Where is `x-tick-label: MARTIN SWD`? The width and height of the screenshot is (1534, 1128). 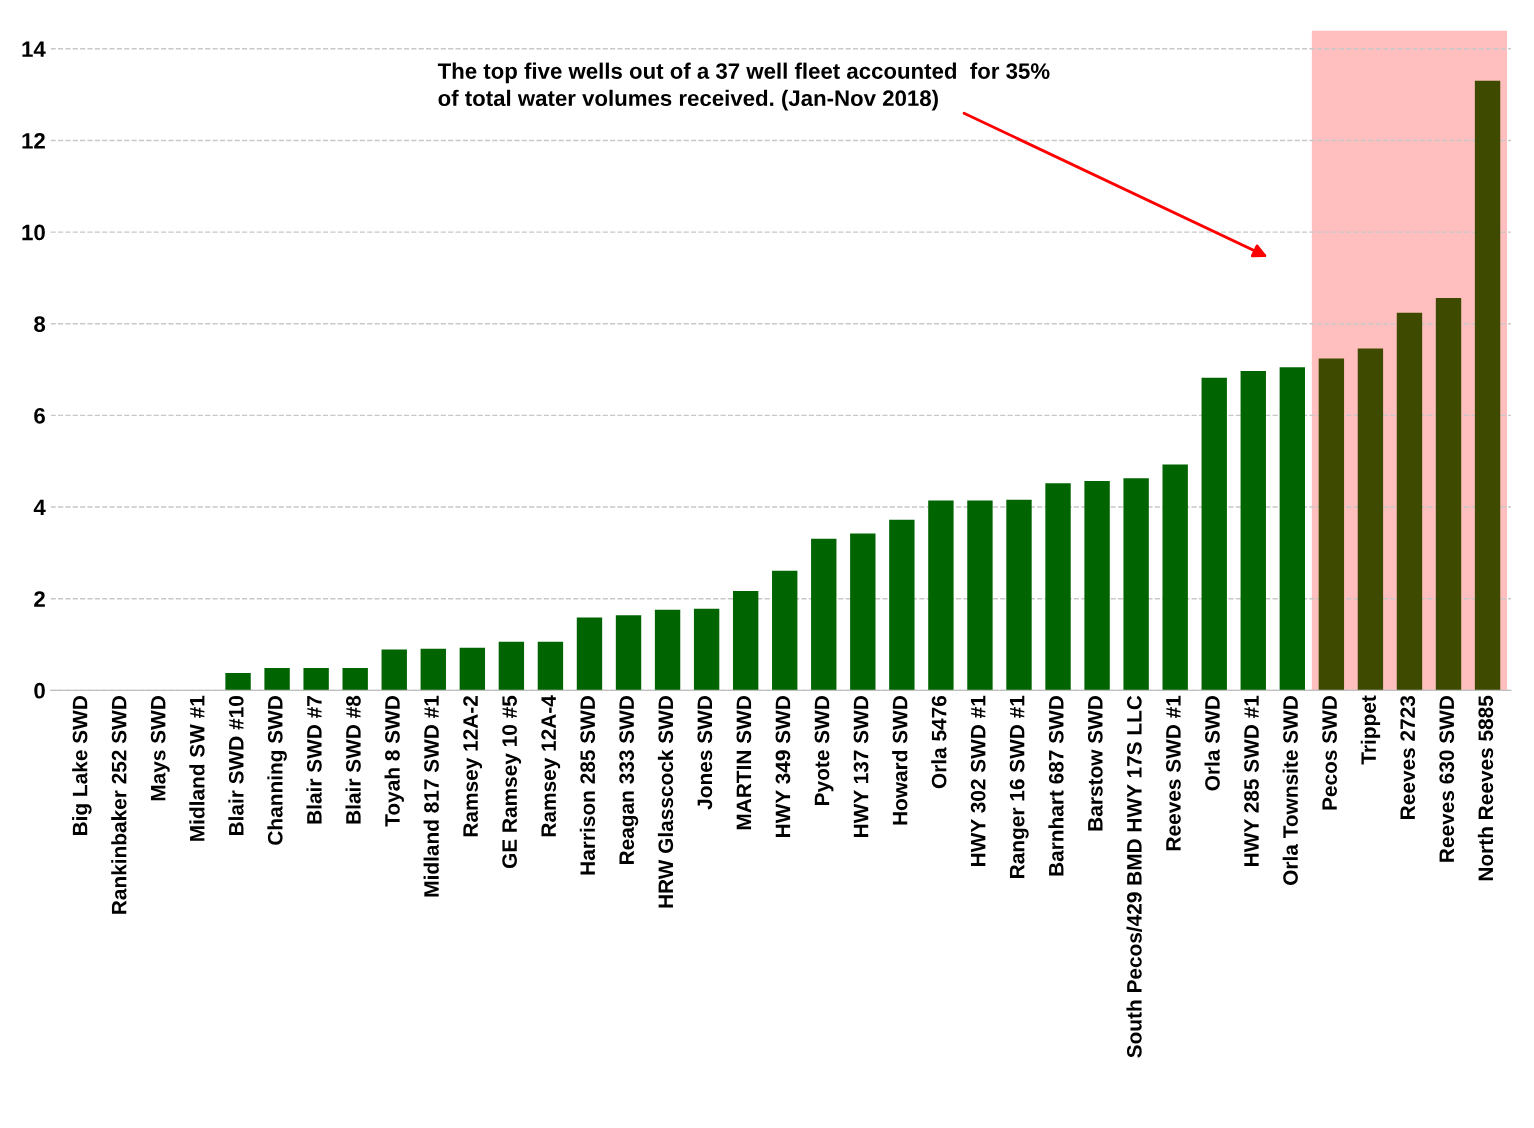 x-tick-label: MARTIN SWD is located at coordinates (744, 763).